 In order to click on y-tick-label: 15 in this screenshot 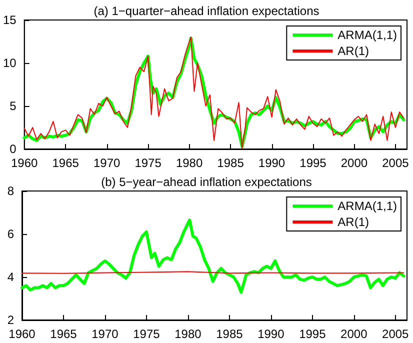, I will do `click(9, 20)`.